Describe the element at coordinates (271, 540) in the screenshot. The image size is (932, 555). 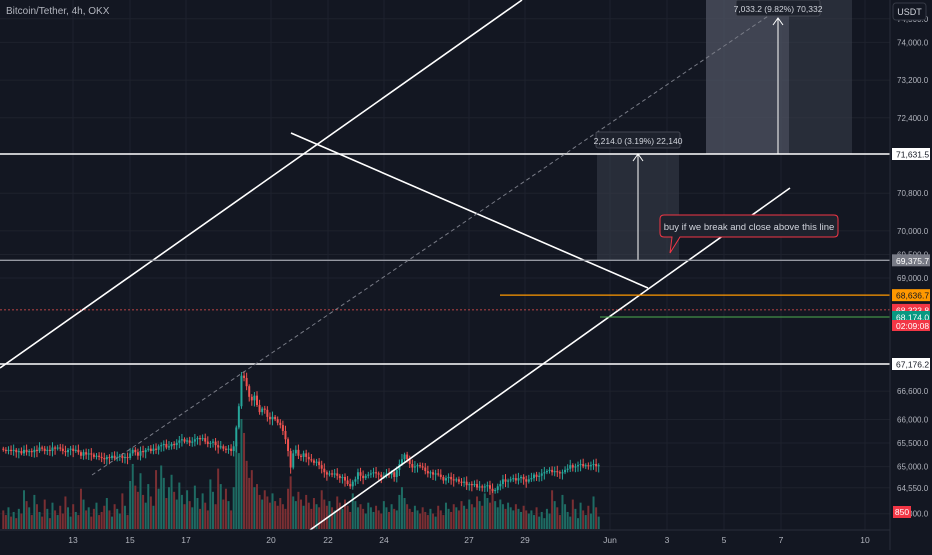
I see `x-tick-label: 20` at that location.